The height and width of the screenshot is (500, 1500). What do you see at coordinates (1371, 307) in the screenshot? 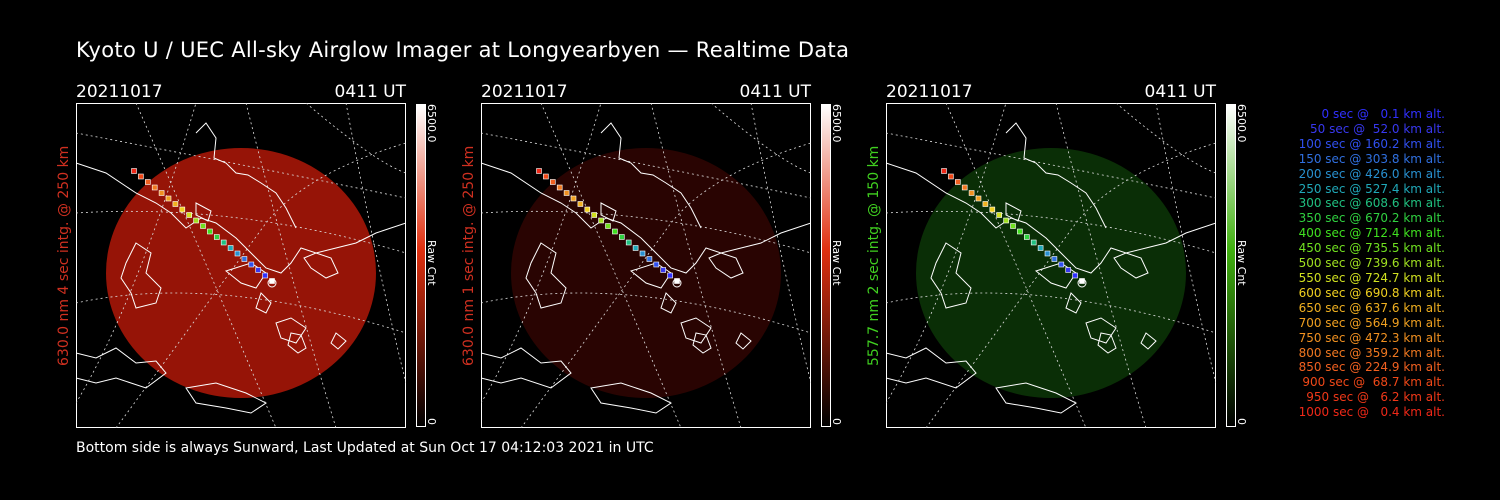
I see `legend-entry: 650 sec @ 637.6 km alt.` at bounding box center [1371, 307].